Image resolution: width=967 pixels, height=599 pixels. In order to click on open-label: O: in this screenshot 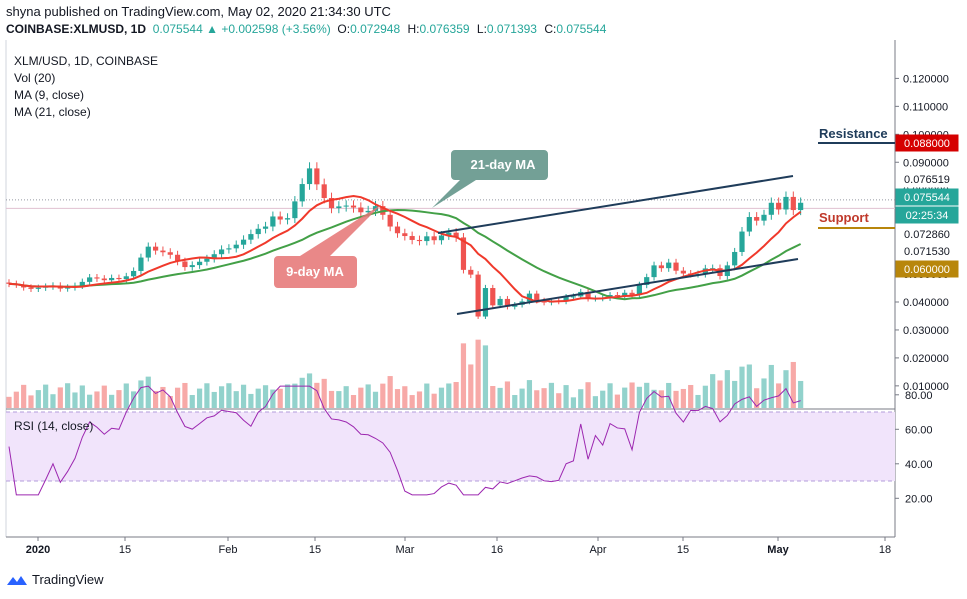, I will do `click(344, 29)`.